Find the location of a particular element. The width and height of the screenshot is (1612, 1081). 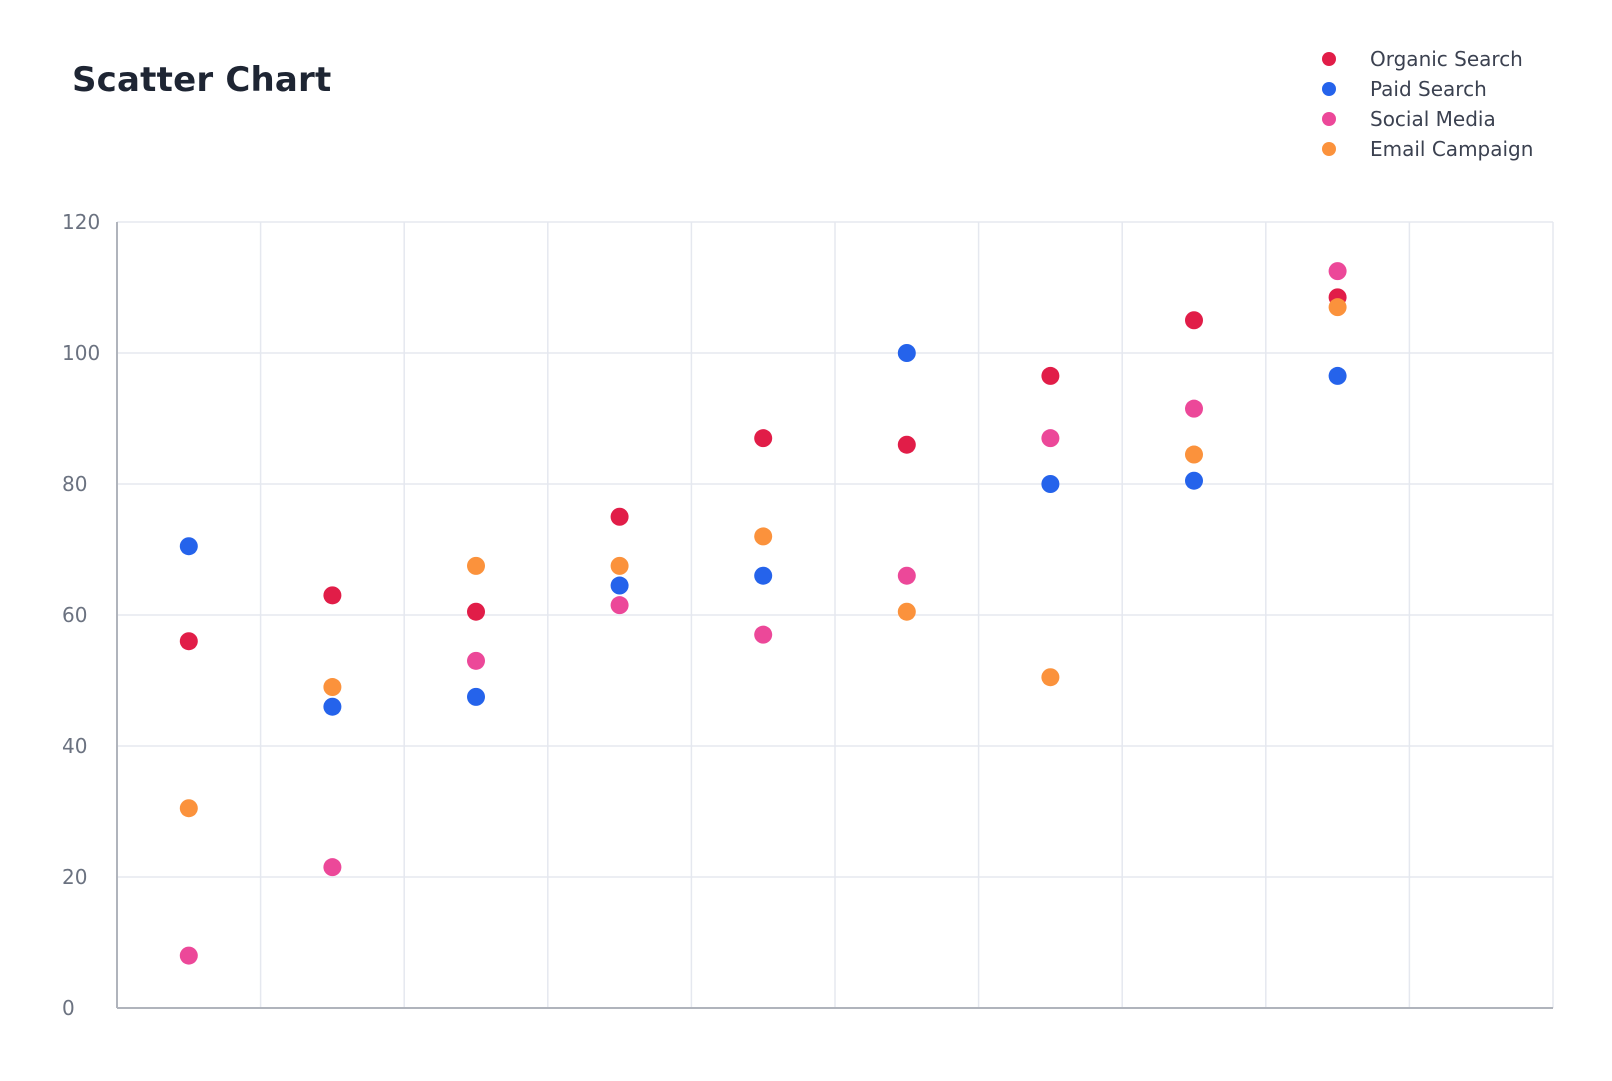

legend-label-email-campaign: Email Campaign is located at coordinates (1452, 149).